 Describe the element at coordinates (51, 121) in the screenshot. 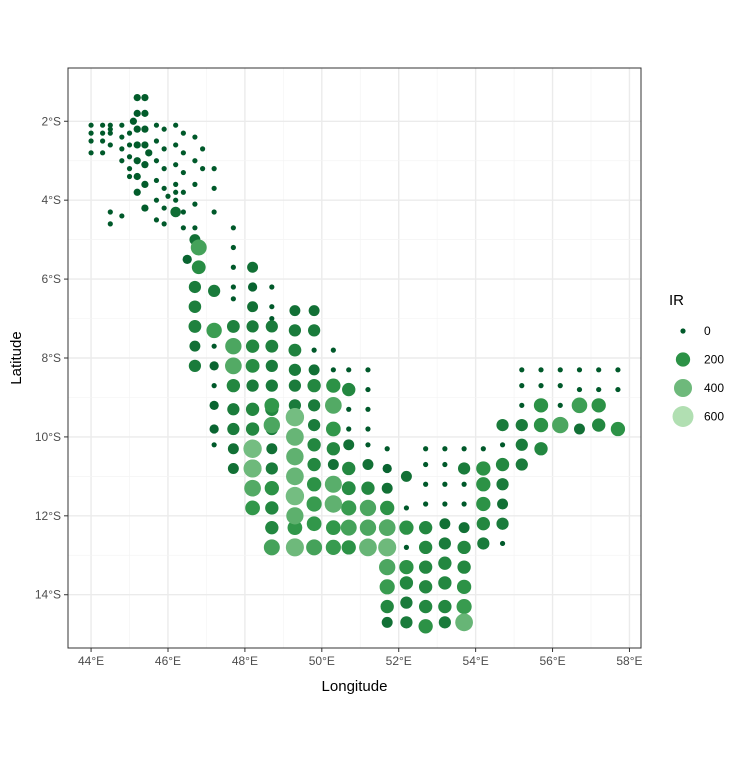

I see `y-tick-label: 2°S` at that location.